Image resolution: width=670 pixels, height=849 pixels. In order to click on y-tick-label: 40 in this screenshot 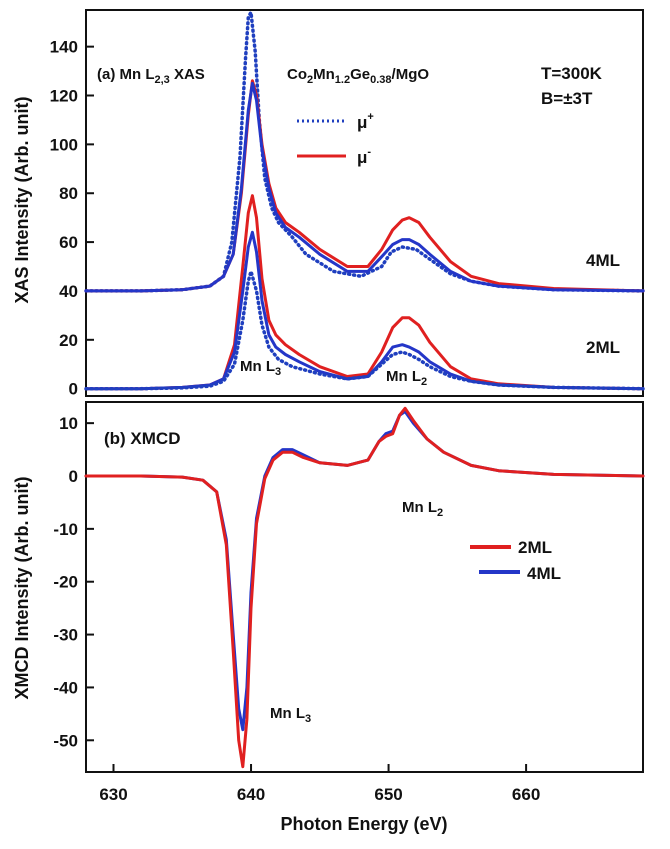, I will do `click(68, 291)`.